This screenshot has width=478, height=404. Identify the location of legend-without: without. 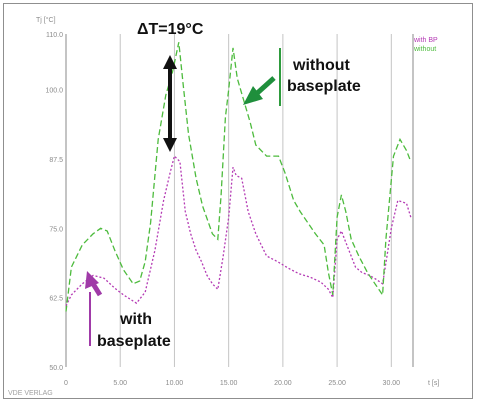
(424, 49).